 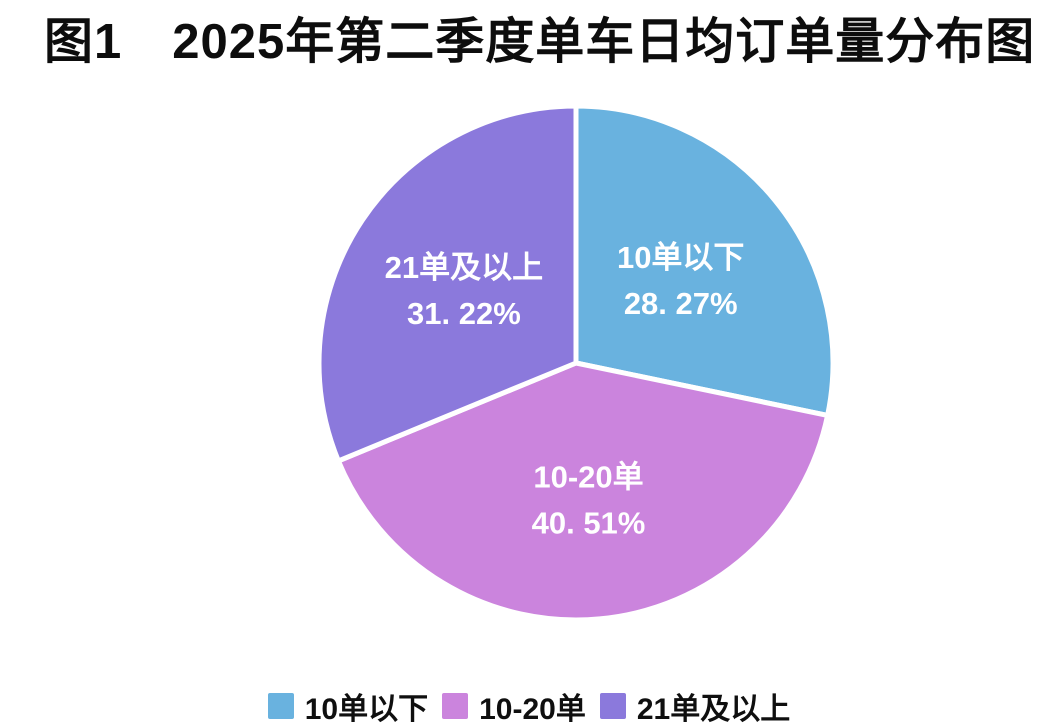 What do you see at coordinates (681, 303) in the screenshot?
I see `slice-percent-label-0: 28. 27%` at bounding box center [681, 303].